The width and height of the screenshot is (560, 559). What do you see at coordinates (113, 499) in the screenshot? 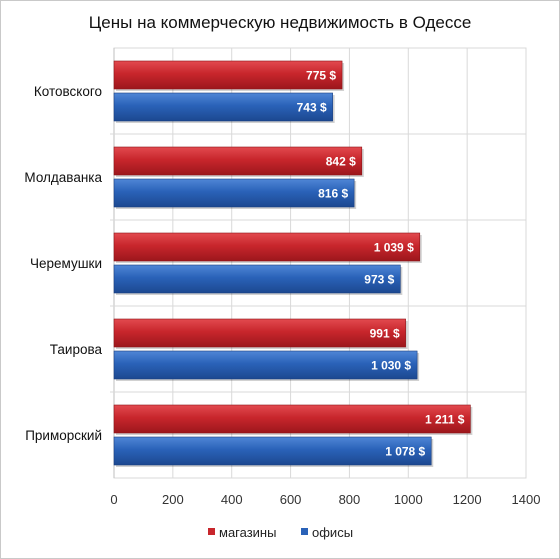
I see `x-tick-label: 0` at bounding box center [113, 499].